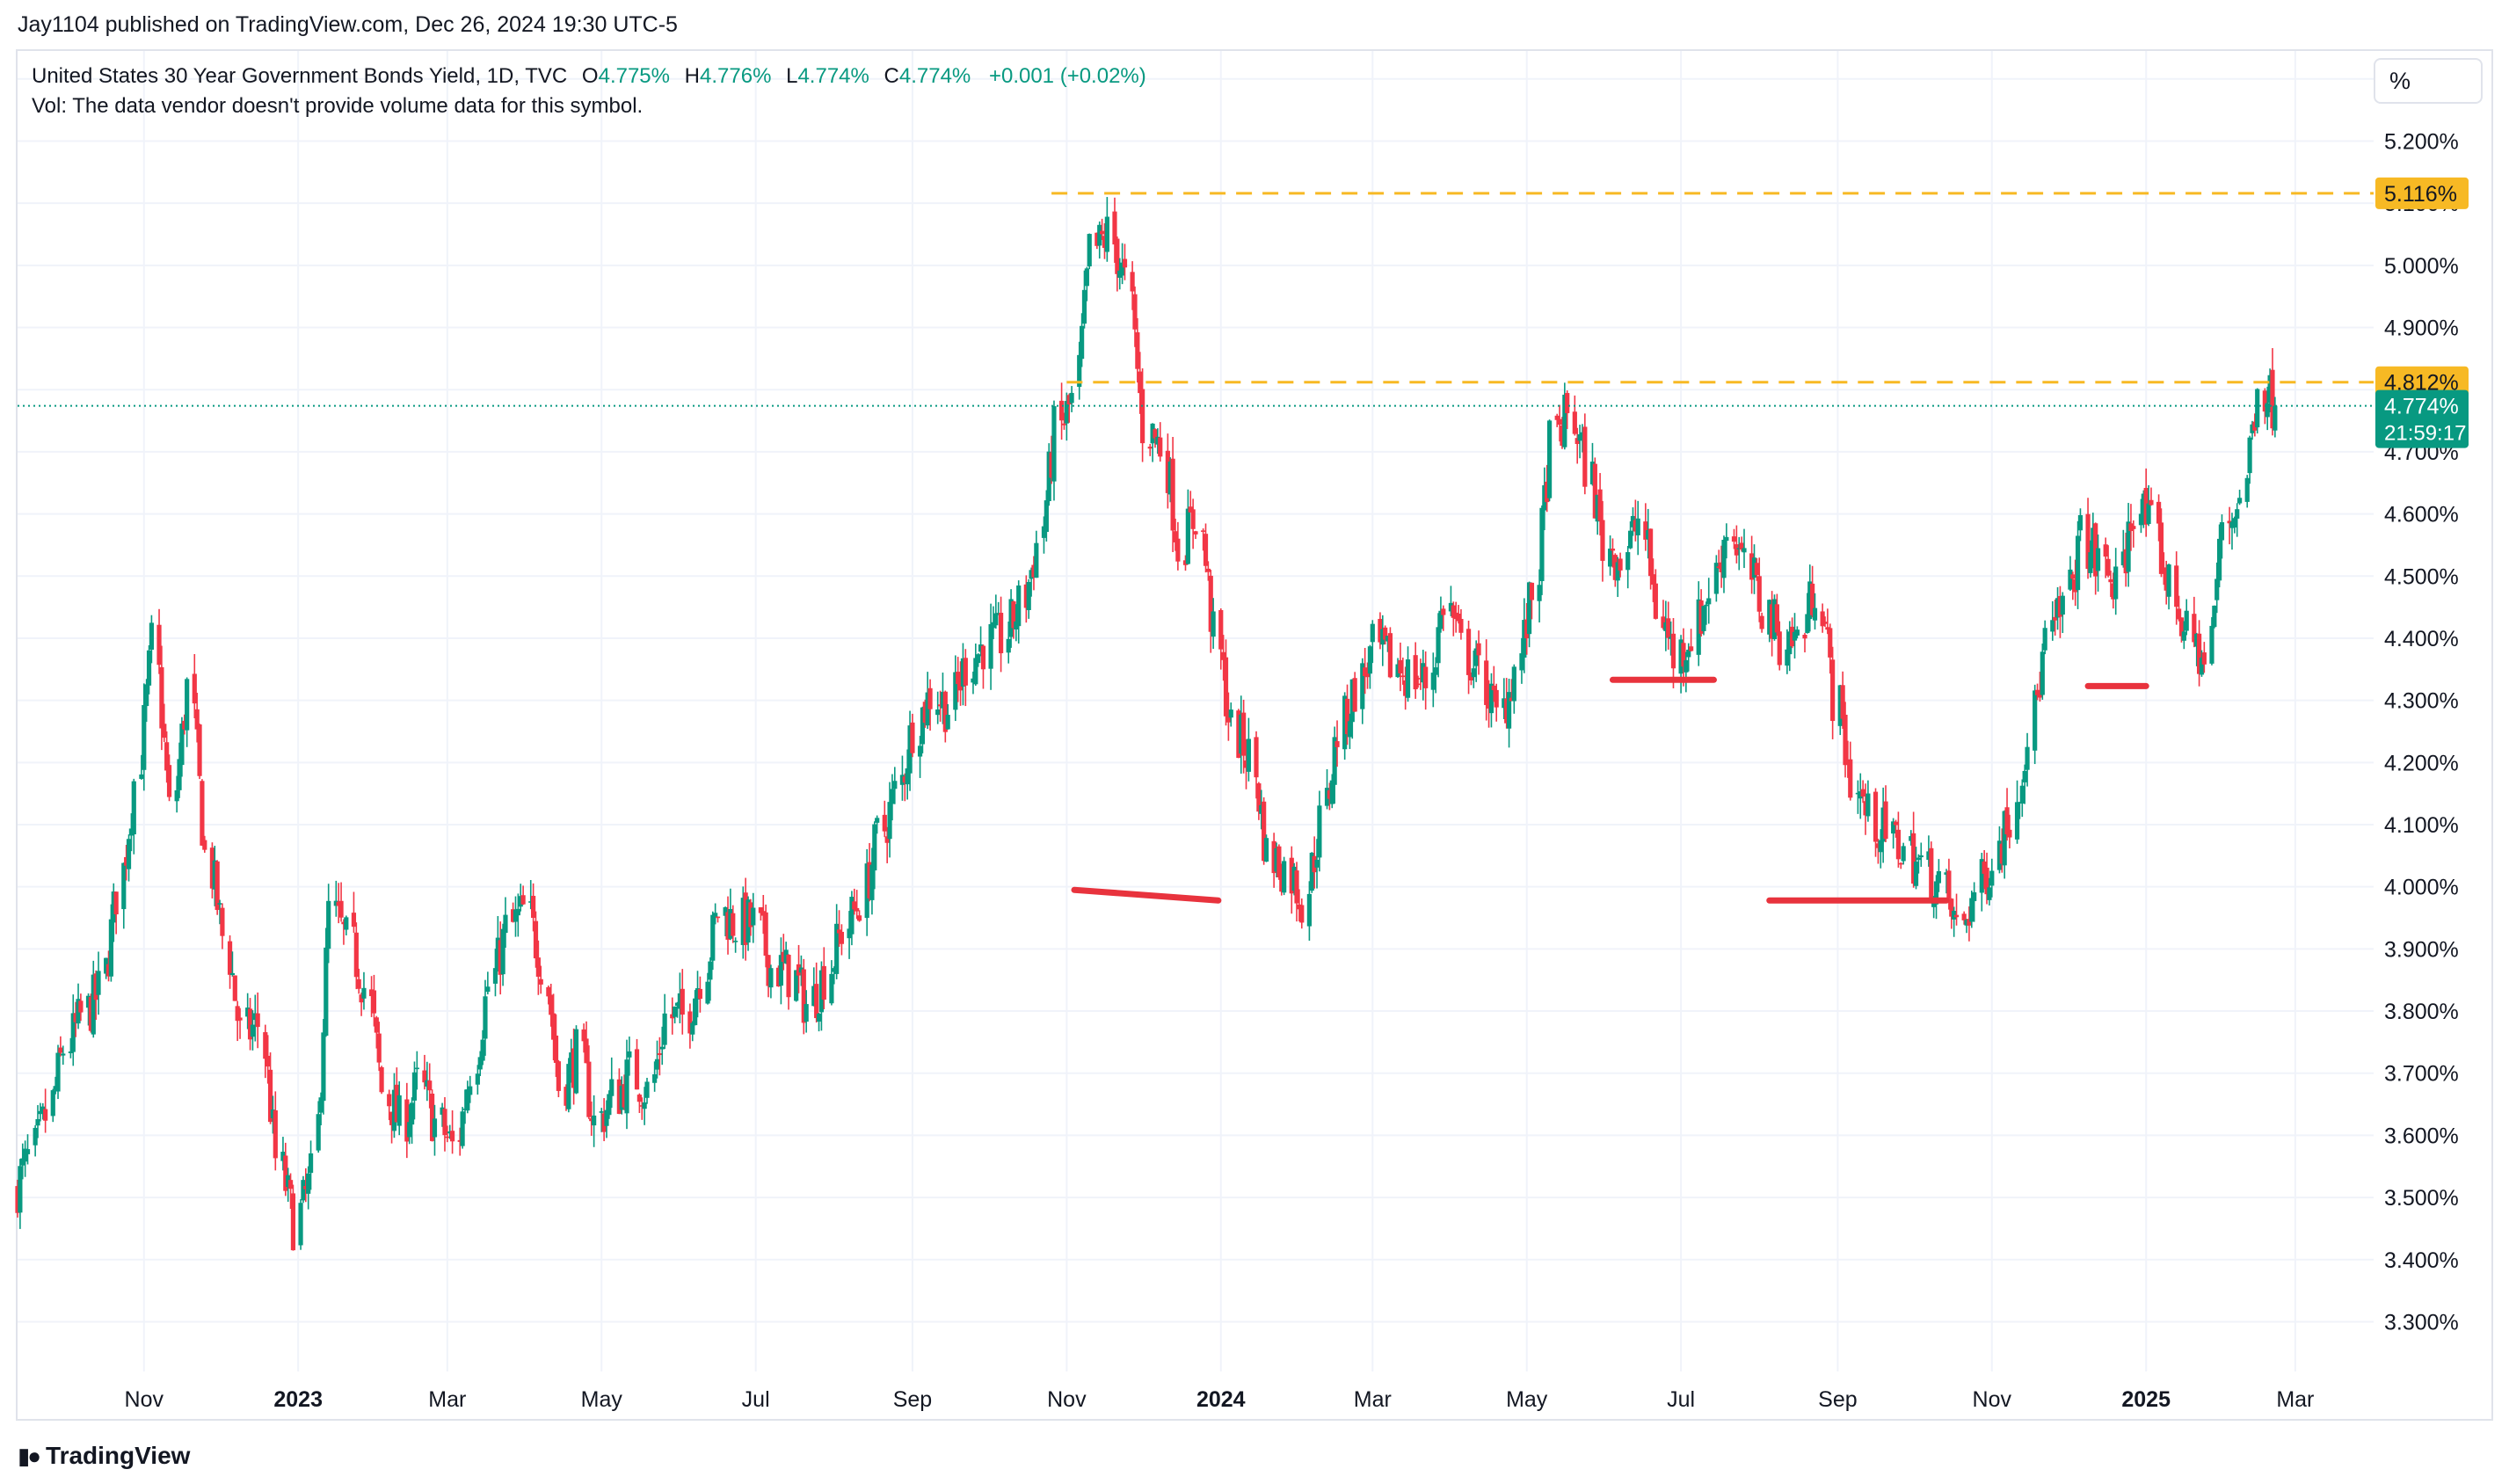 Image resolution: width=2509 pixels, height=1484 pixels. Describe the element at coordinates (104, 1456) in the screenshot. I see `tradingview-logo: ▮● TradingView` at that location.